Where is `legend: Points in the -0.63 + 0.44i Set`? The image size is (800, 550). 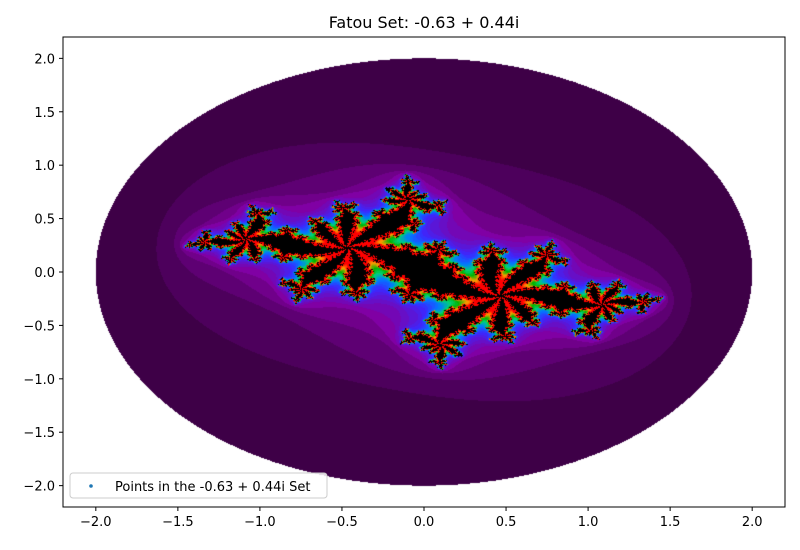
legend: Points in the -0.63 + 0.44i Set is located at coordinates (198, 485).